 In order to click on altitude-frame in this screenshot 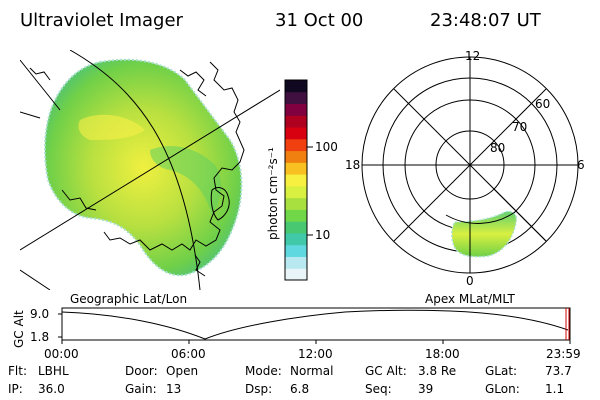, I will do `click(316, 324)`.